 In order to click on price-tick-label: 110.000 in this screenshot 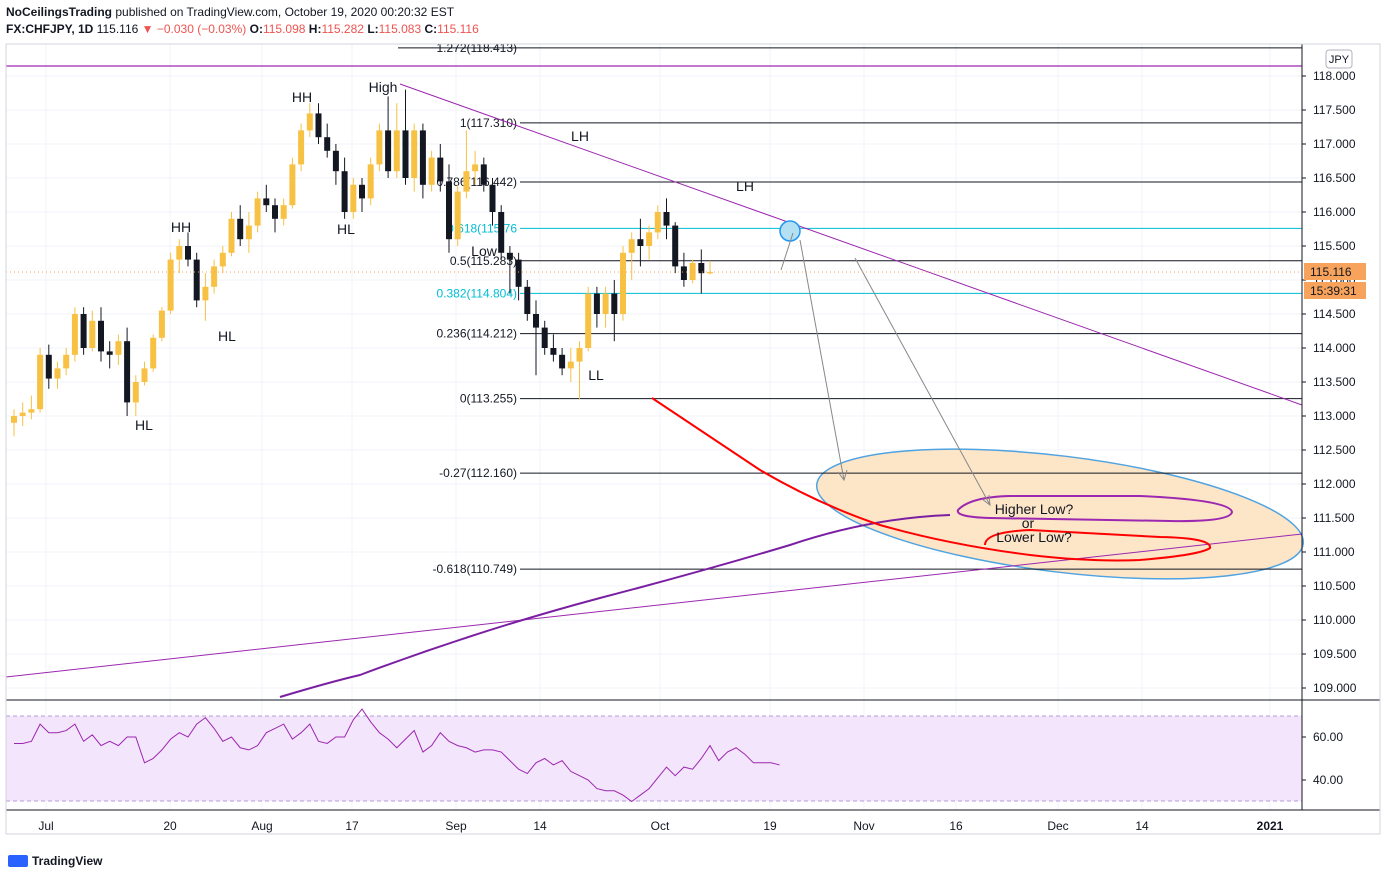, I will do `click(1334, 620)`.